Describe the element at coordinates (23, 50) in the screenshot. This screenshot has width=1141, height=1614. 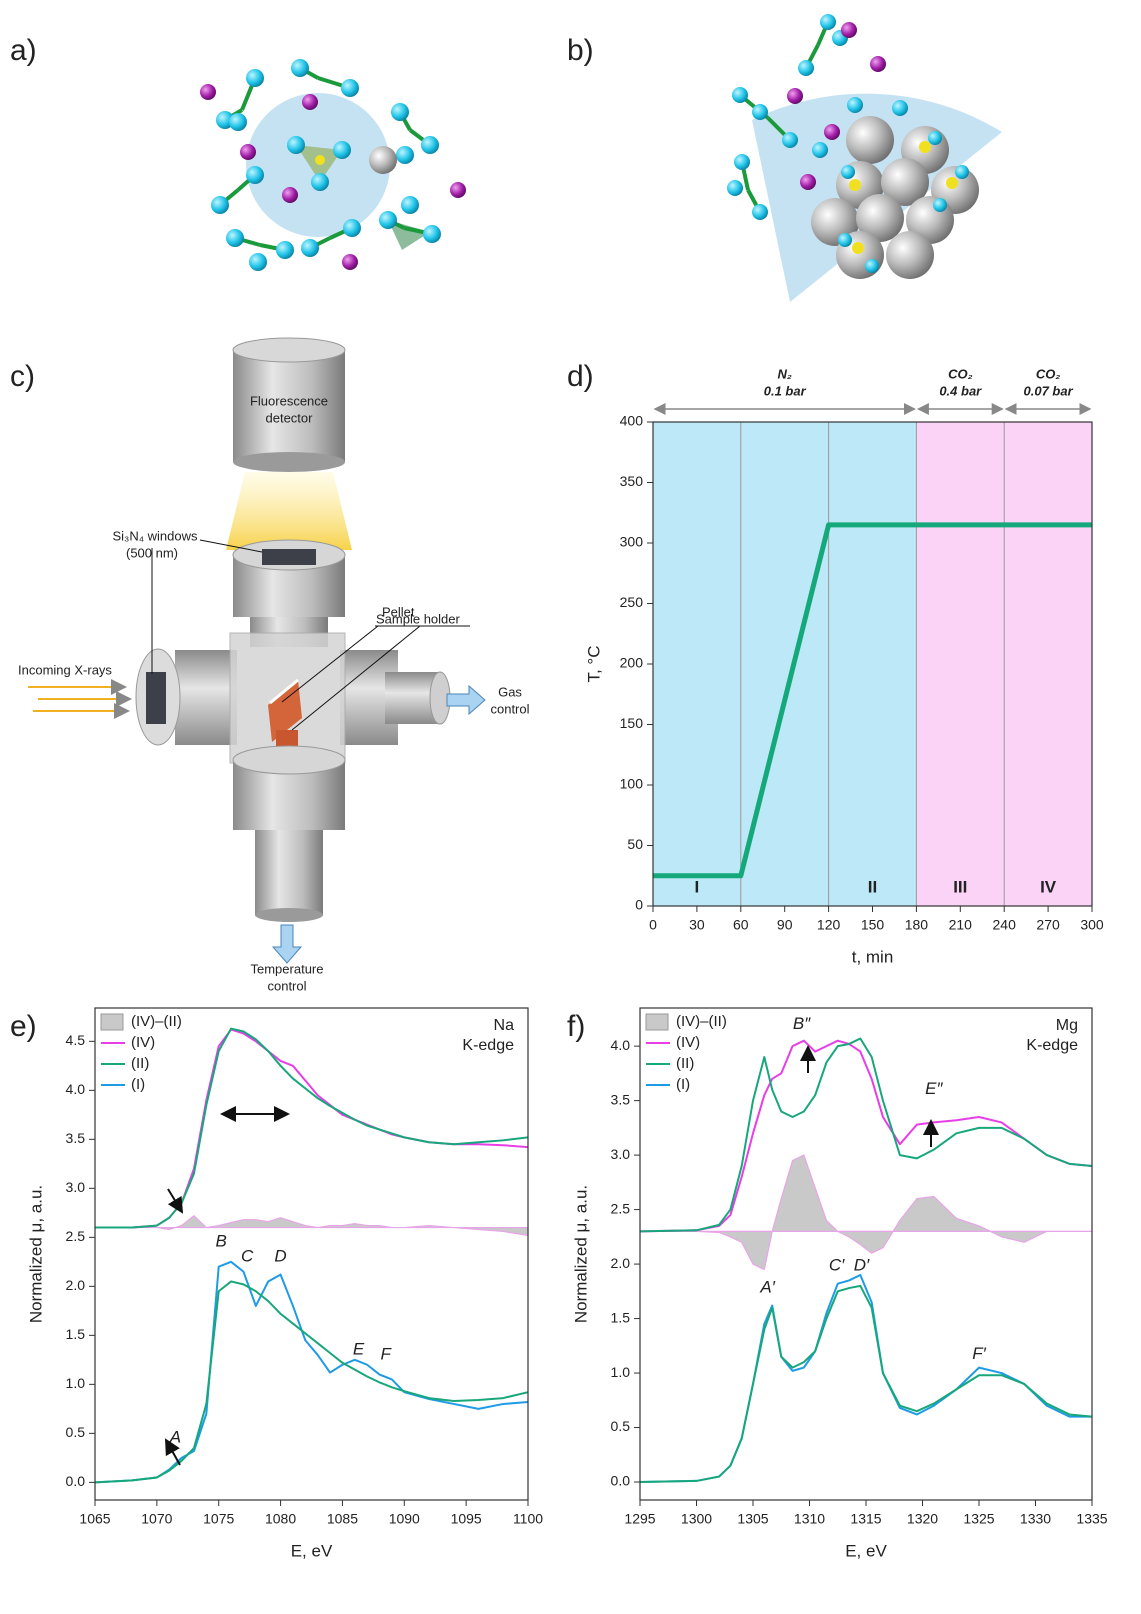
I see `panel-label: a)` at that location.